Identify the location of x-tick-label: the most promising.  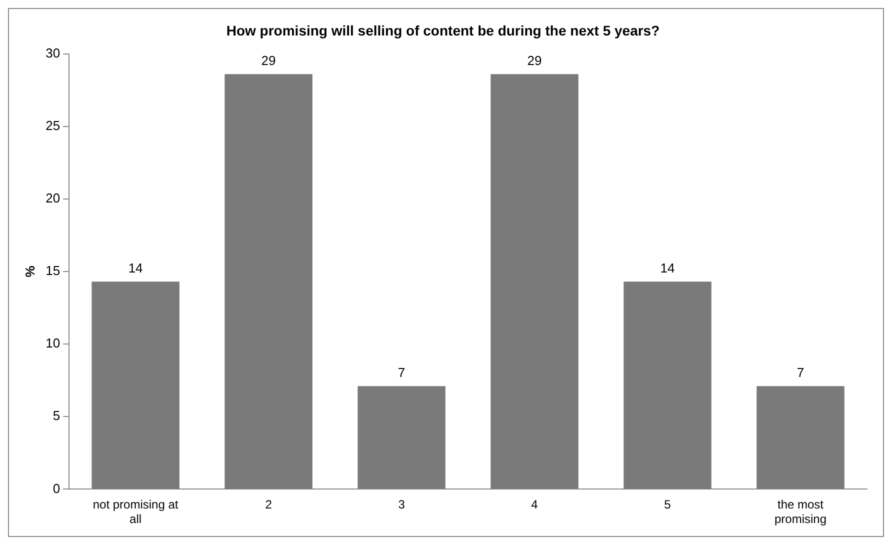
(800, 512).